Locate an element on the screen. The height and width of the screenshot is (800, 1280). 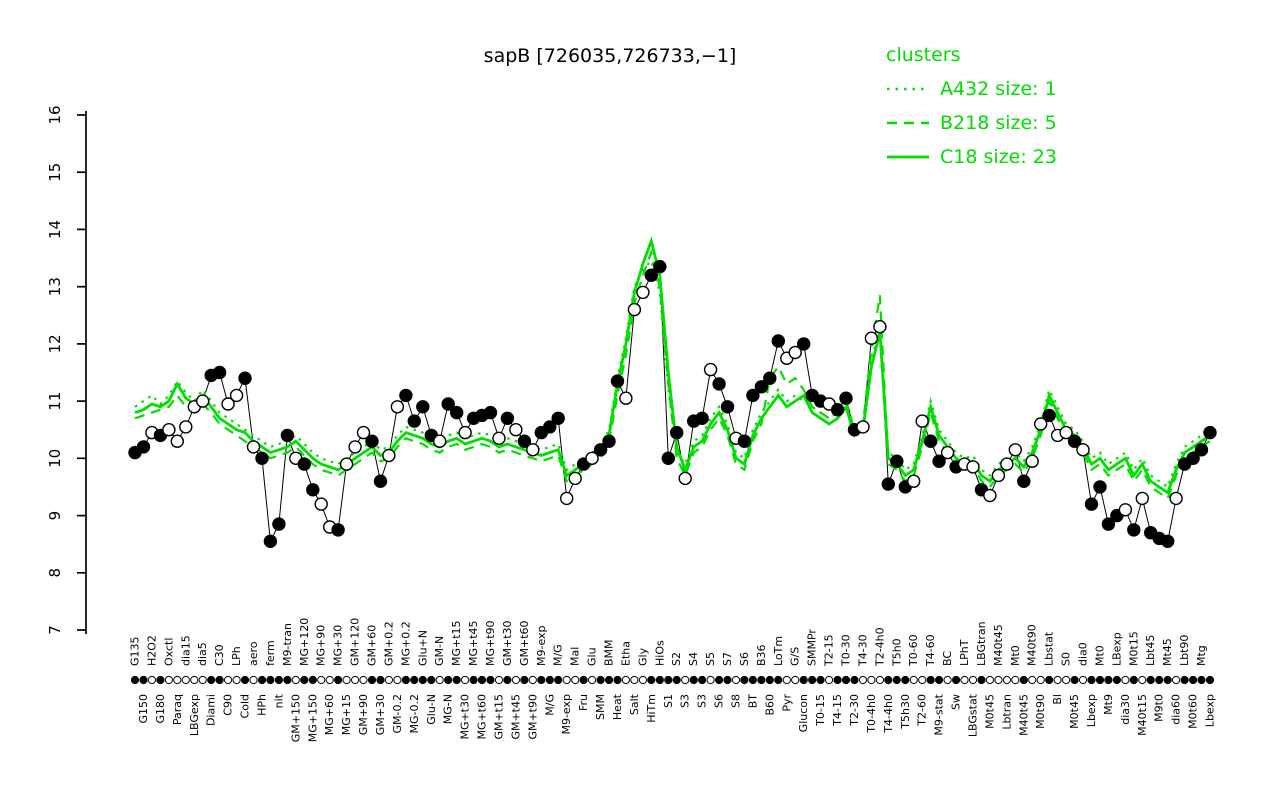
x-category-label: M0t15 is located at coordinates (1133, 648).